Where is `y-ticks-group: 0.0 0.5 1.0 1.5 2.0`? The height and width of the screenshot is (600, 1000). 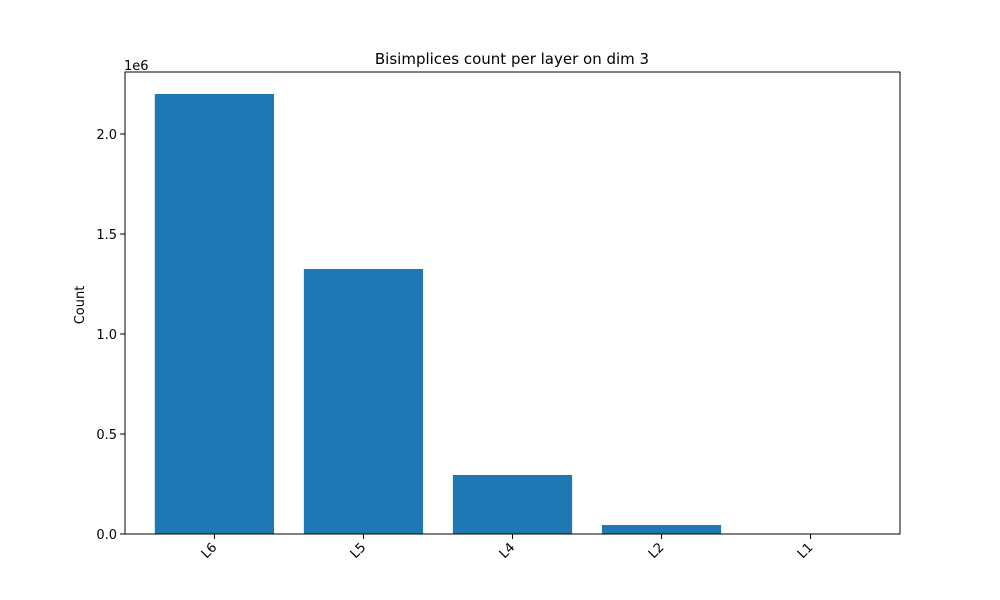 y-ticks-group: 0.0 0.5 1.0 1.5 2.0 is located at coordinates (110, 335).